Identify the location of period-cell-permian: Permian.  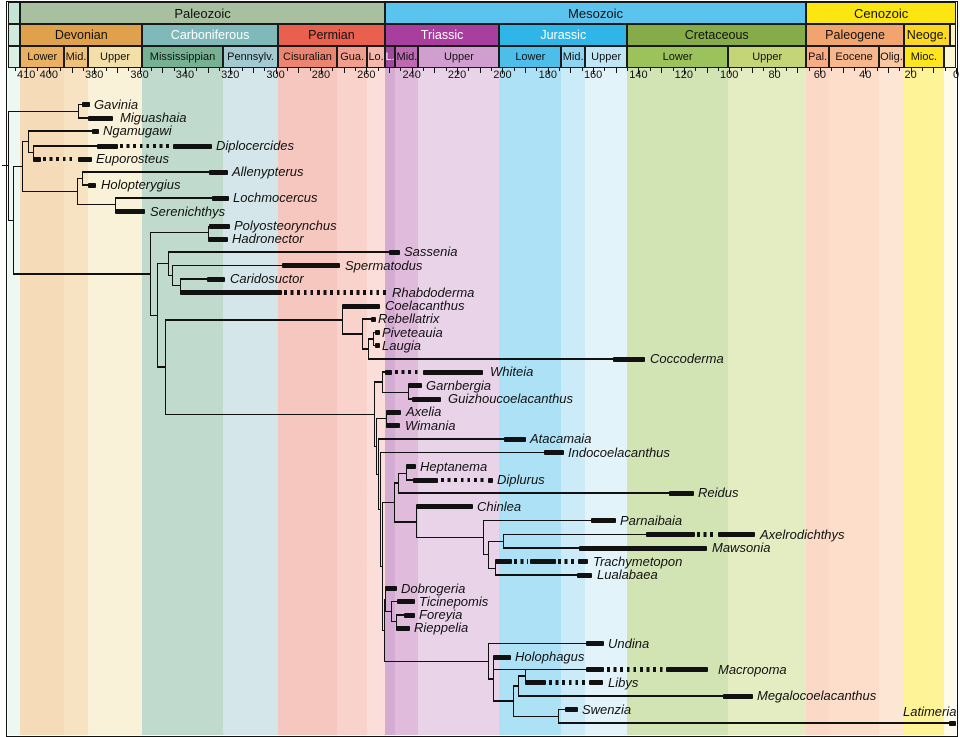
(331, 35).